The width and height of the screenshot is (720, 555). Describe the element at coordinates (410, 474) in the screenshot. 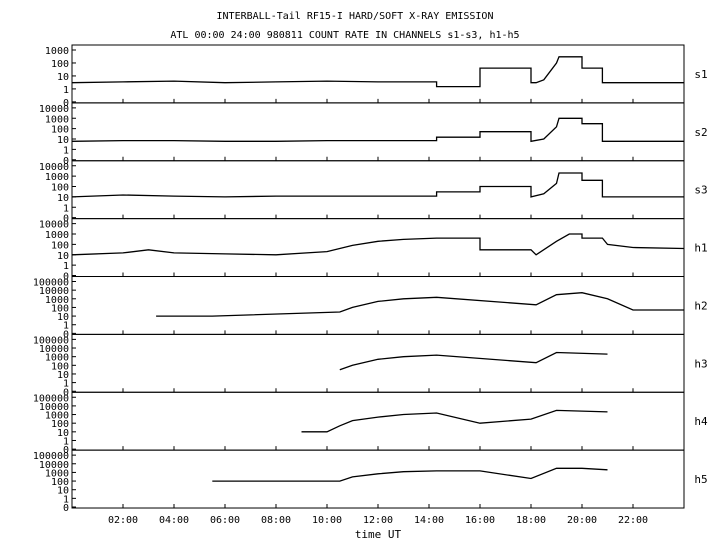

I see `series-line-h5` at that location.